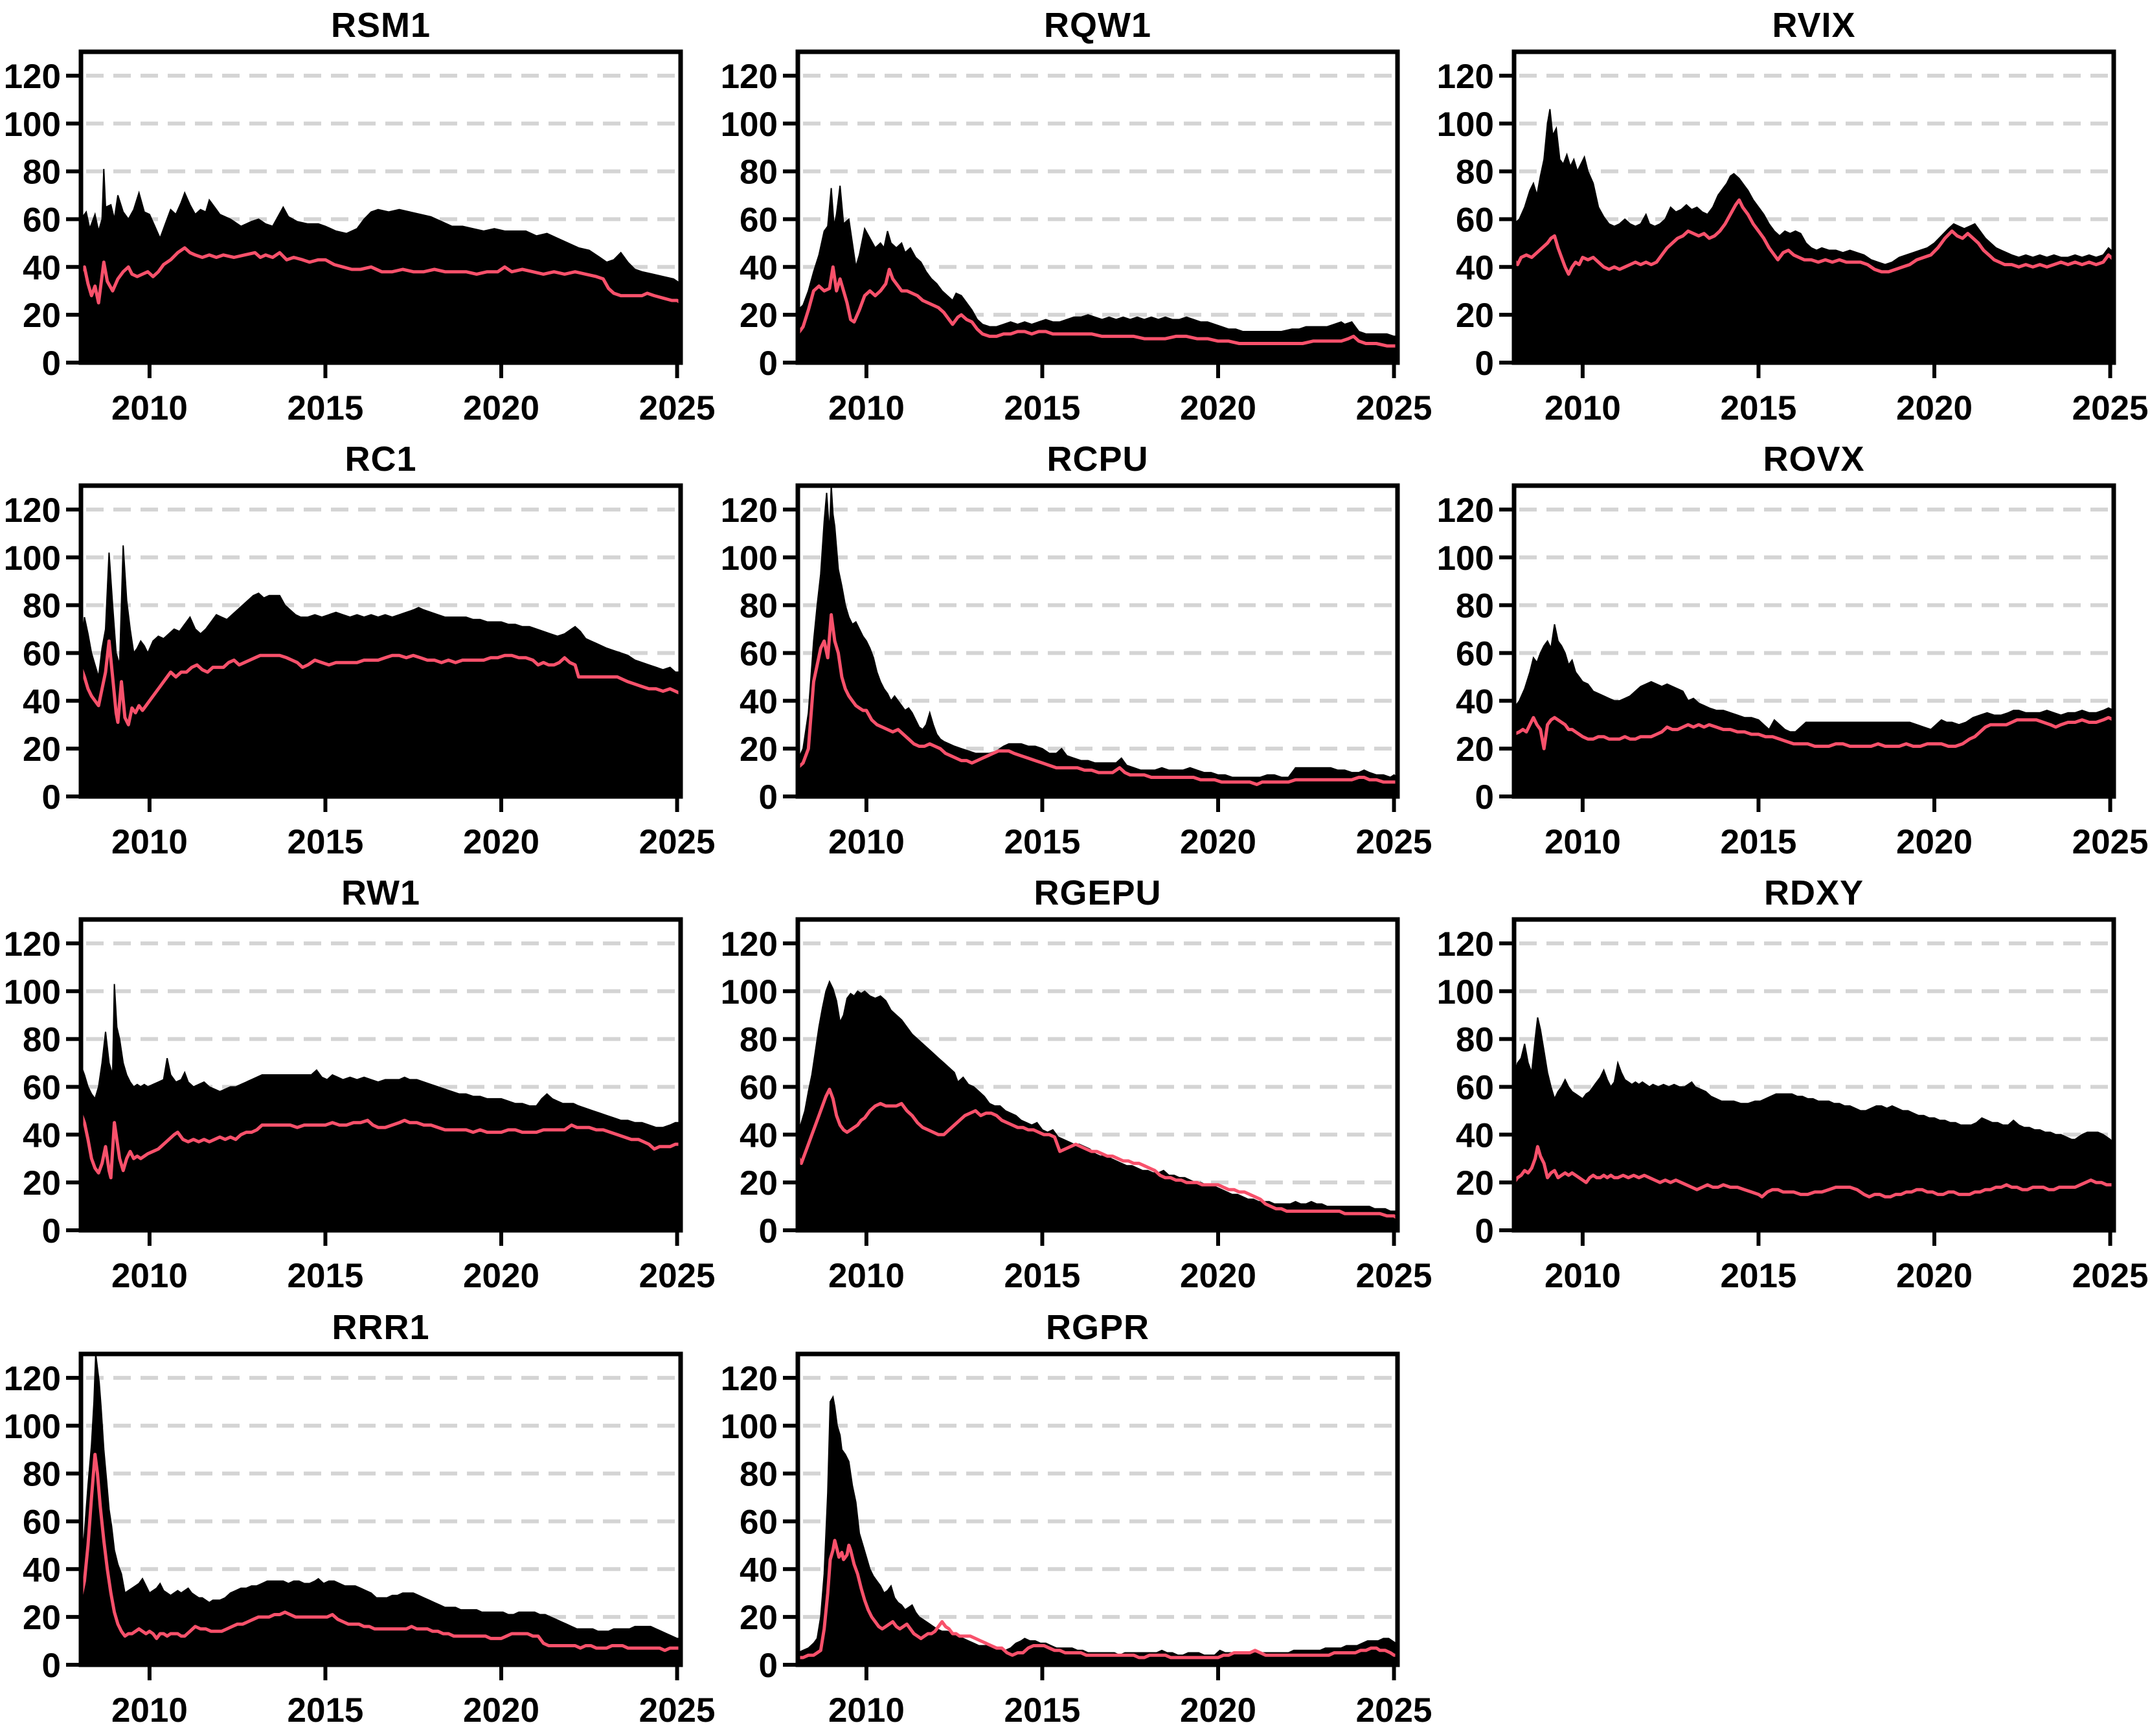 The image size is (2150, 1736). I want to click on chart-cell-rw1: RW1 0 20 40 60 80 100 120 2010 2015 2020 2025, so click(358, 1085).